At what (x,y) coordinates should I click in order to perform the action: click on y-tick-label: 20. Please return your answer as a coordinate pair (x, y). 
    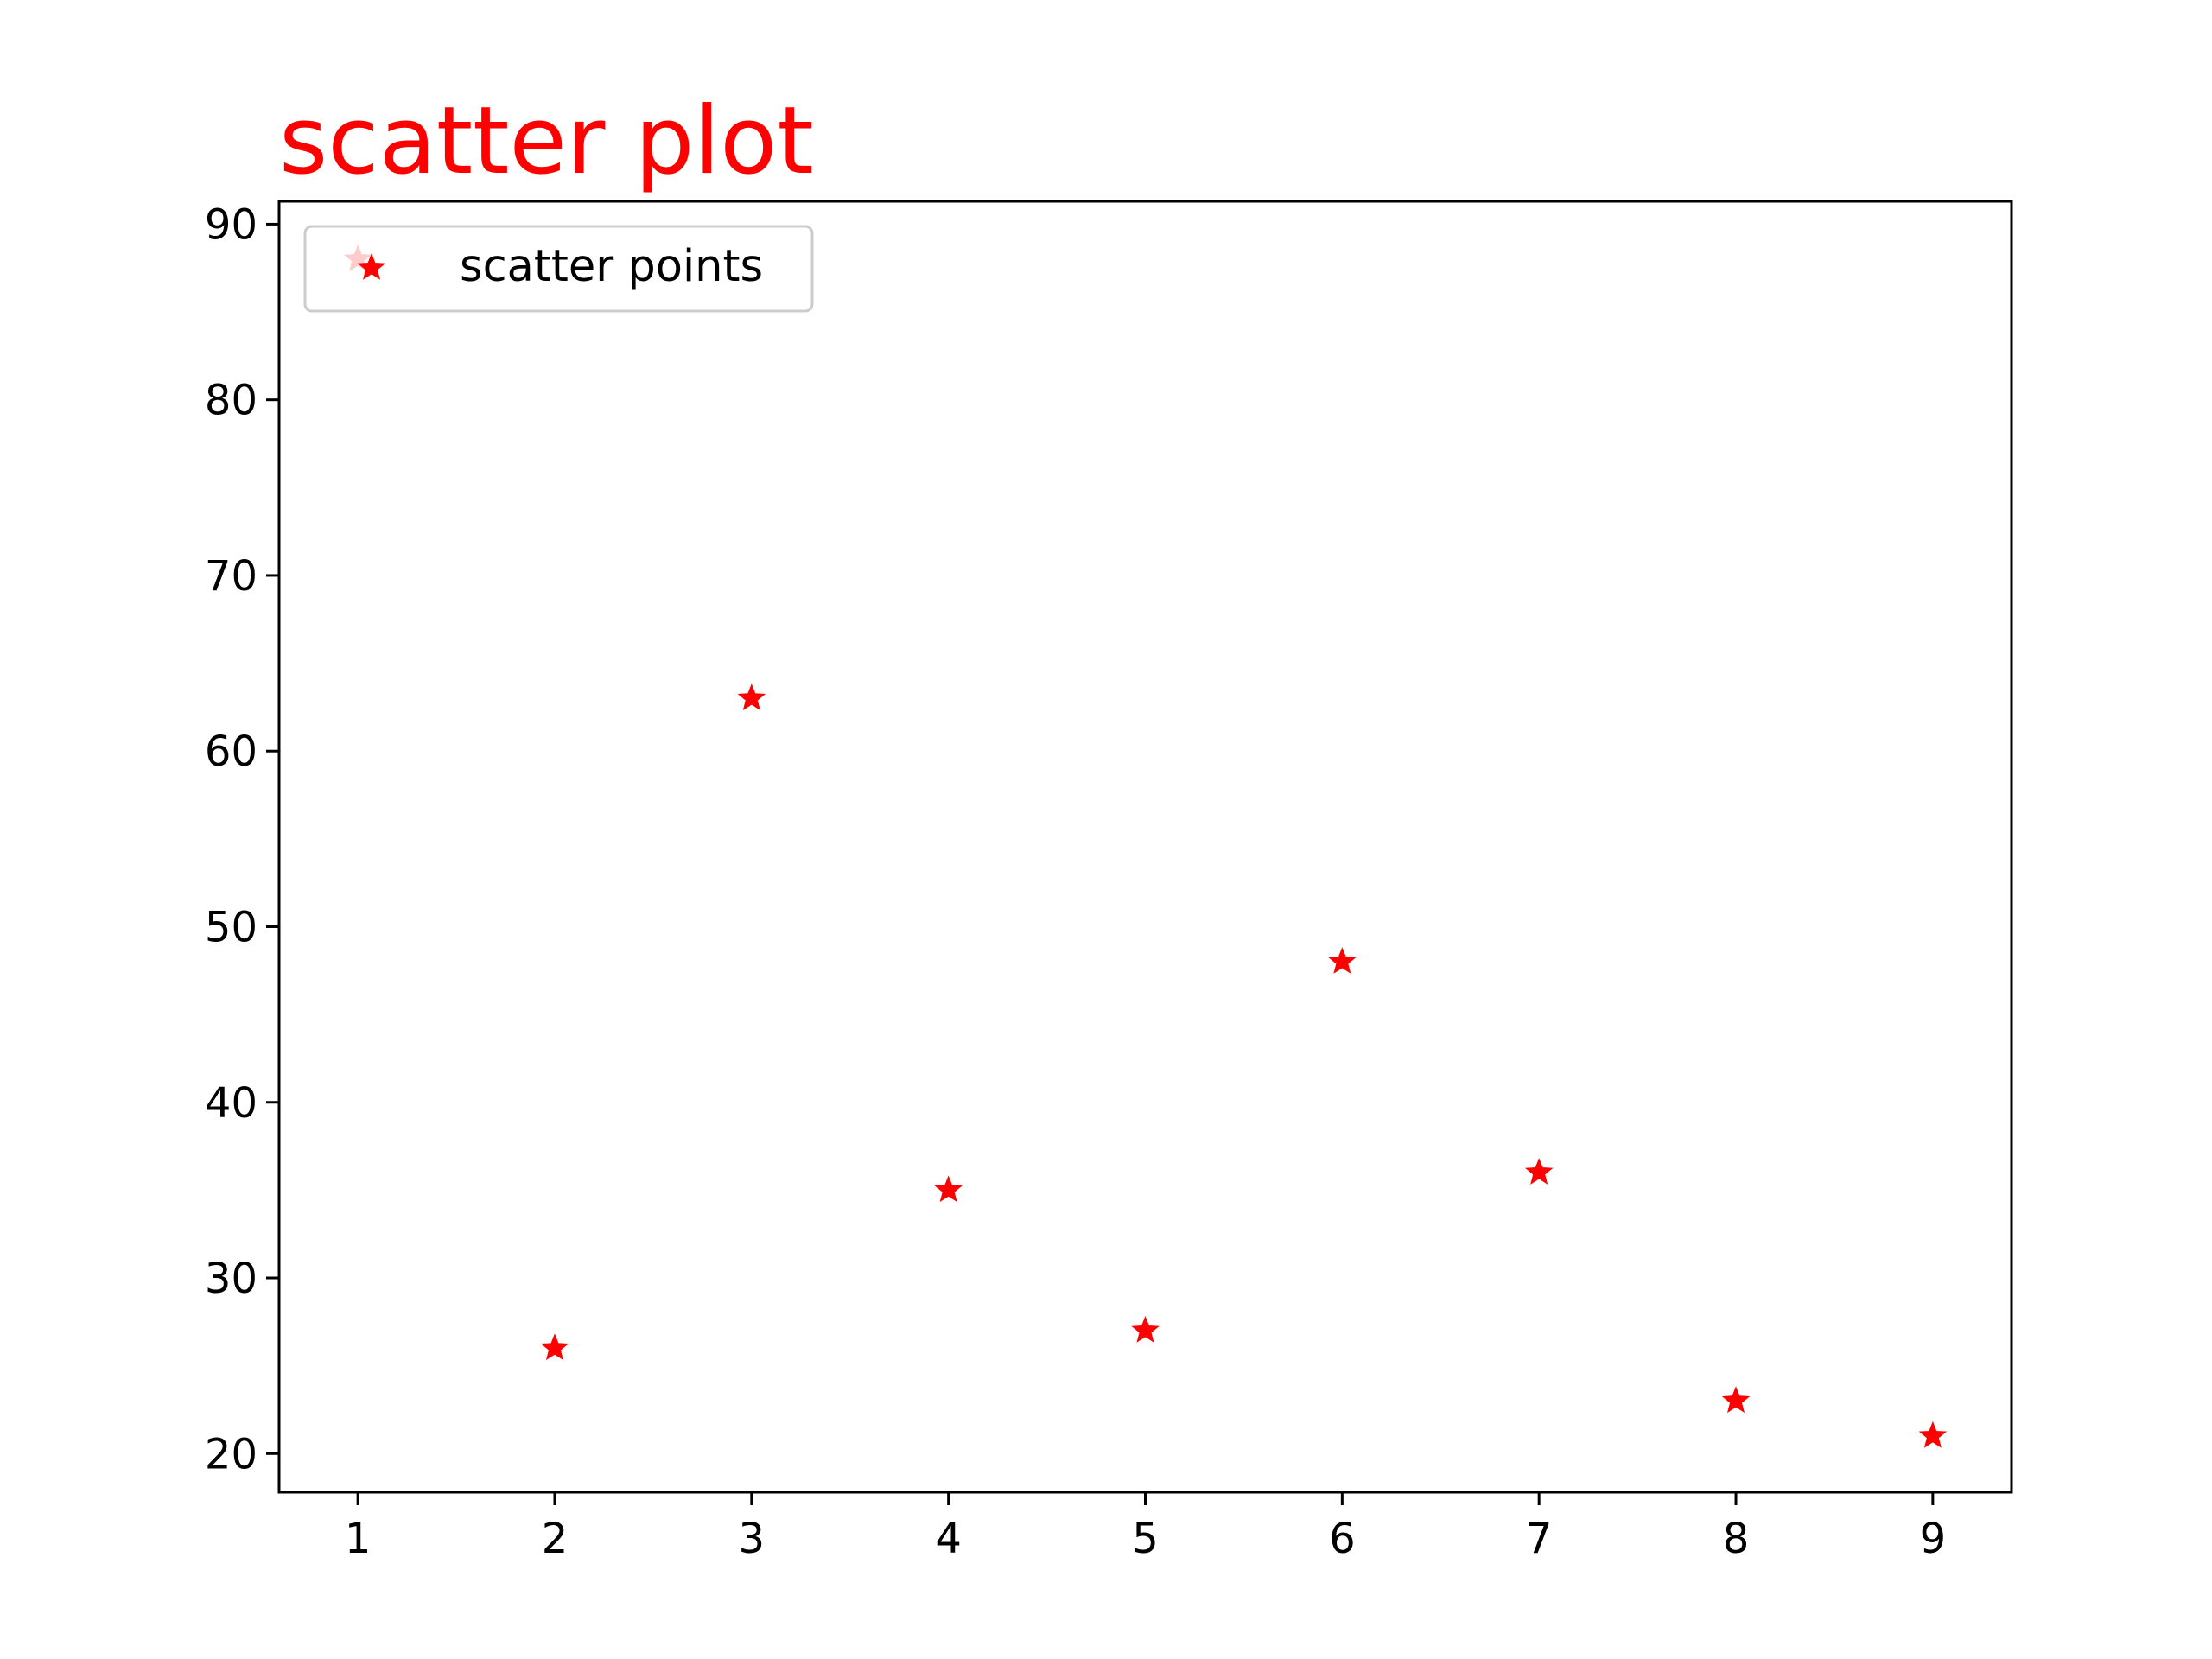
    Looking at the image, I should click on (231, 1454).